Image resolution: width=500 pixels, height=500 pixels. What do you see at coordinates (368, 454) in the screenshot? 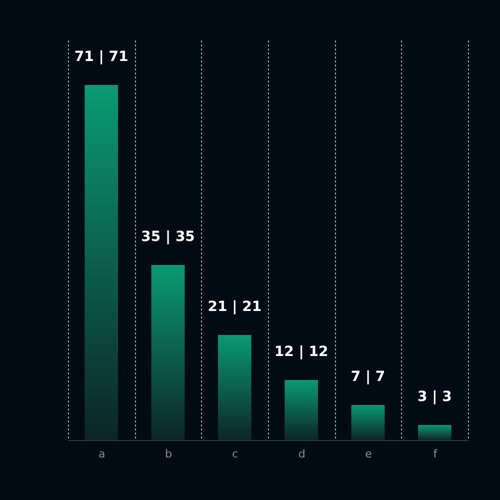
I see `x-tick-label: e` at bounding box center [368, 454].